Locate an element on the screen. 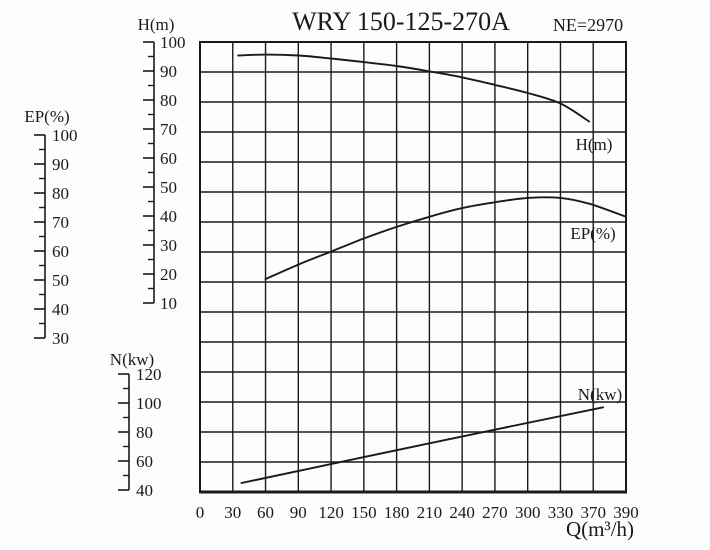 This screenshot has height=550, width=710. h-curve is located at coordinates (414, 88).